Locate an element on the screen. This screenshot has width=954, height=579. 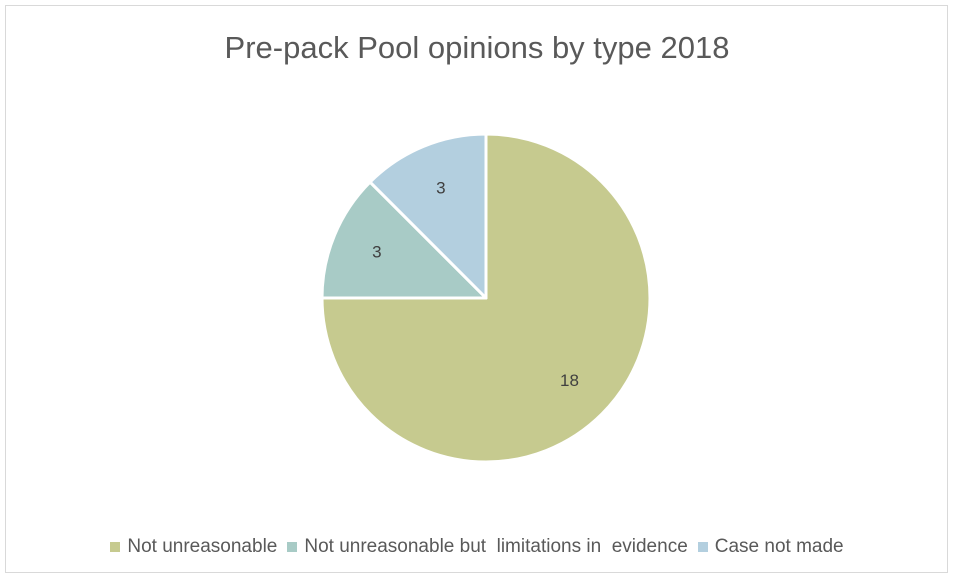
legend-item-1: Not unreasonable is located at coordinates (193, 547).